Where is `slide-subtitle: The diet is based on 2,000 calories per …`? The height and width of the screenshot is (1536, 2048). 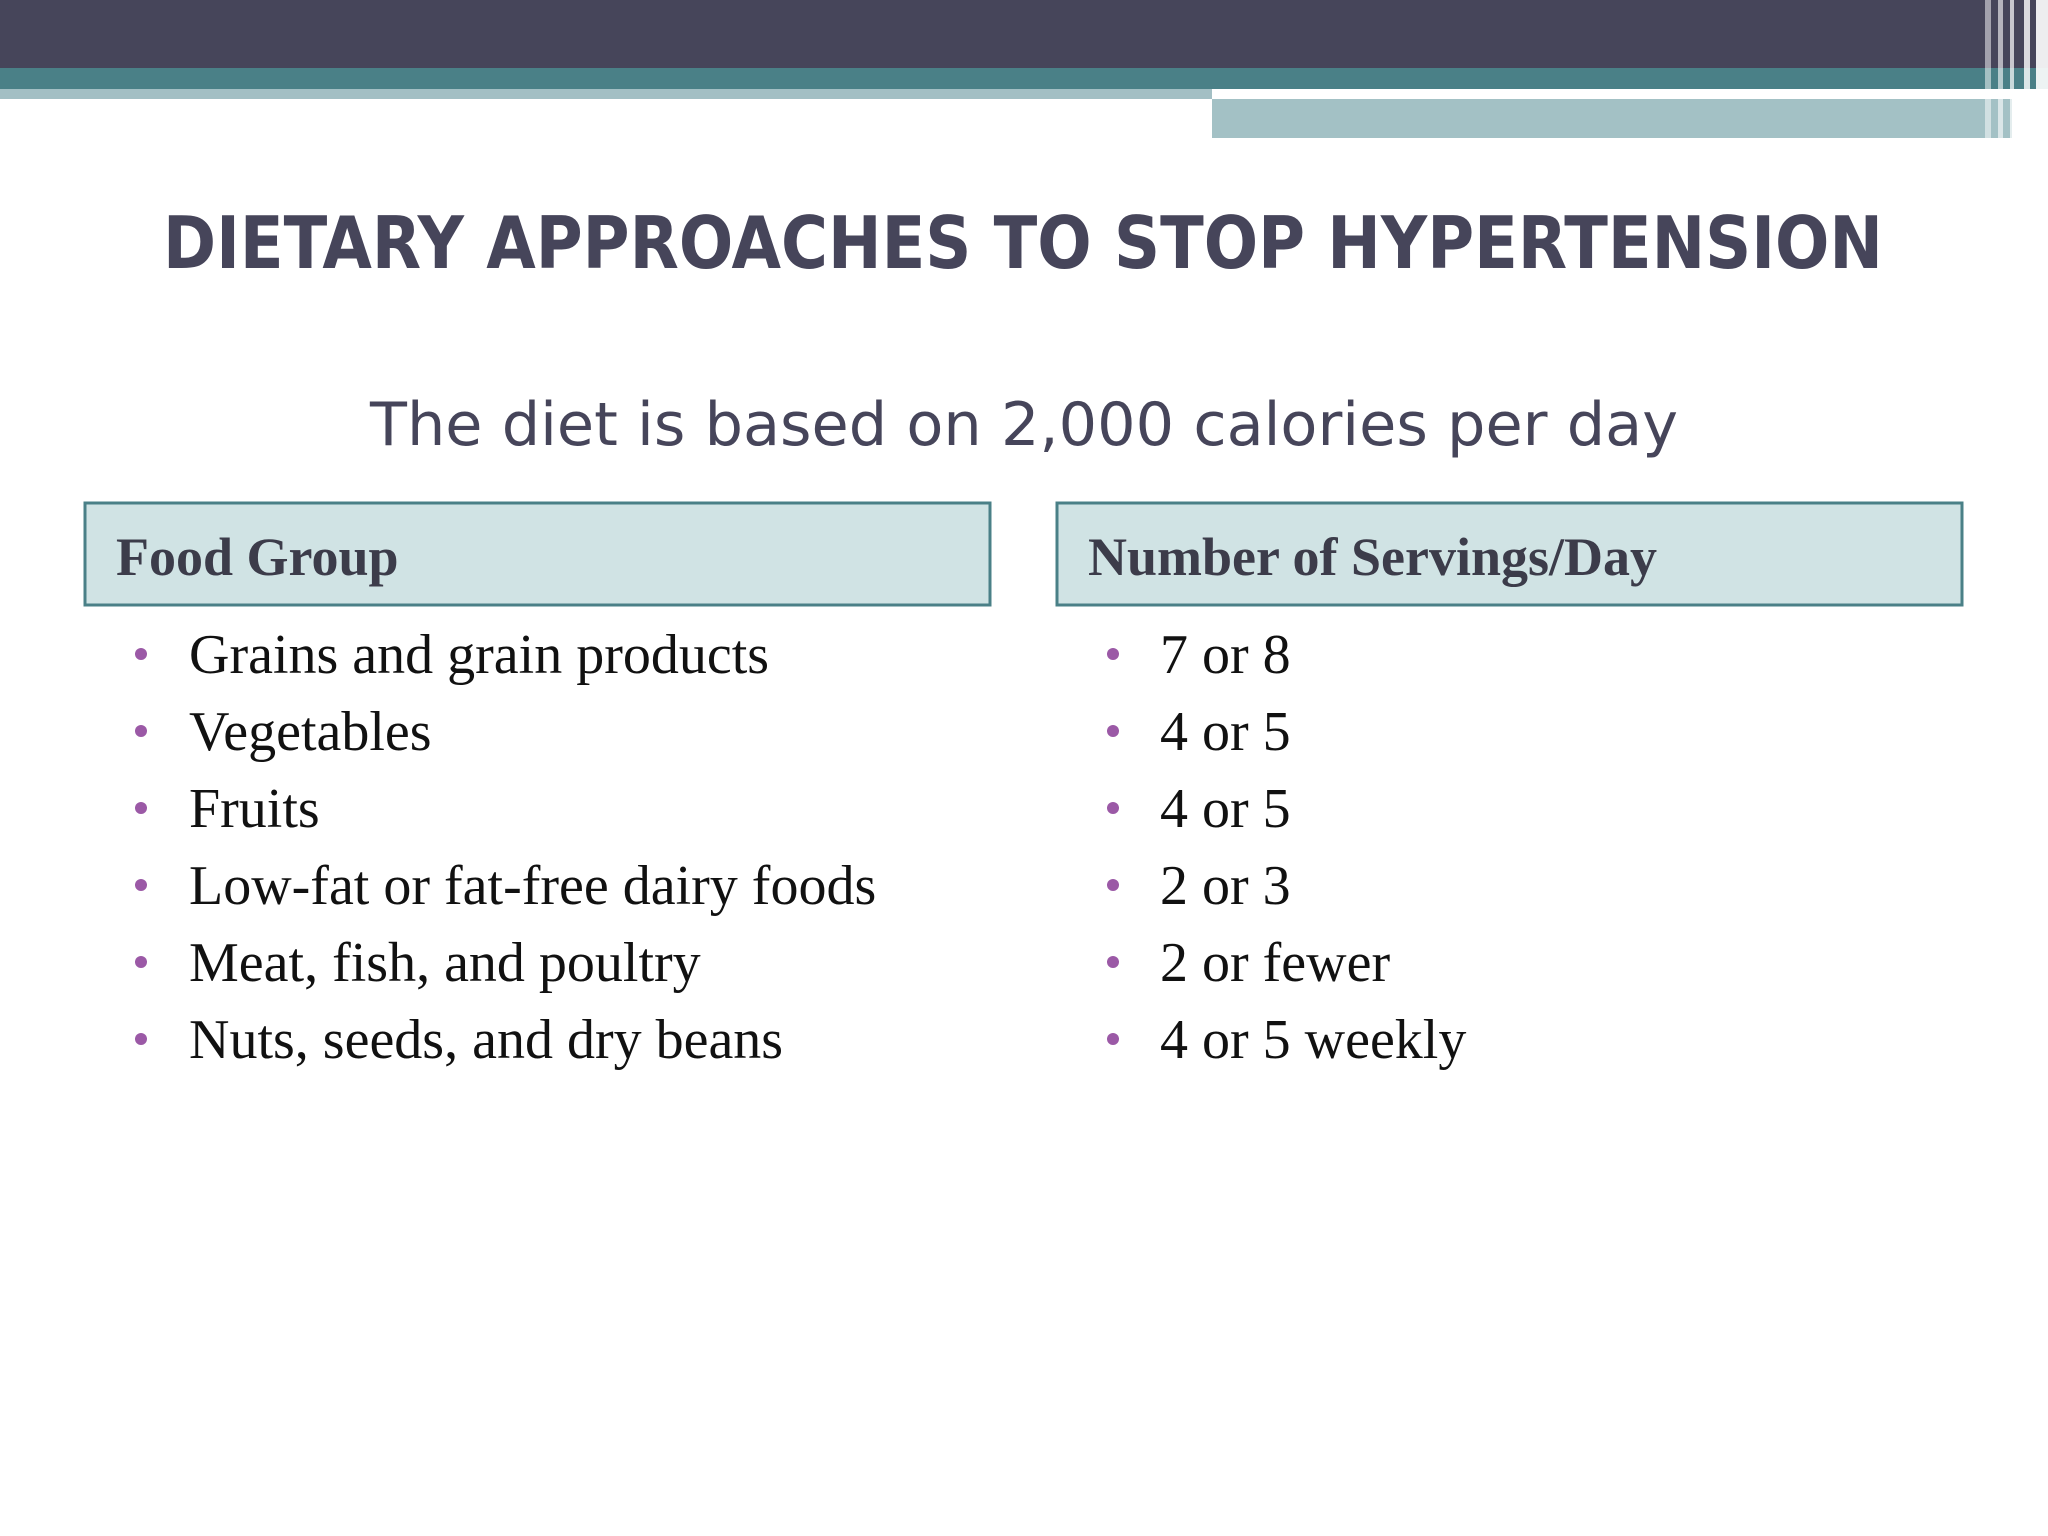 slide-subtitle: The diet is based on 2,000 calories per … is located at coordinates (1023, 425).